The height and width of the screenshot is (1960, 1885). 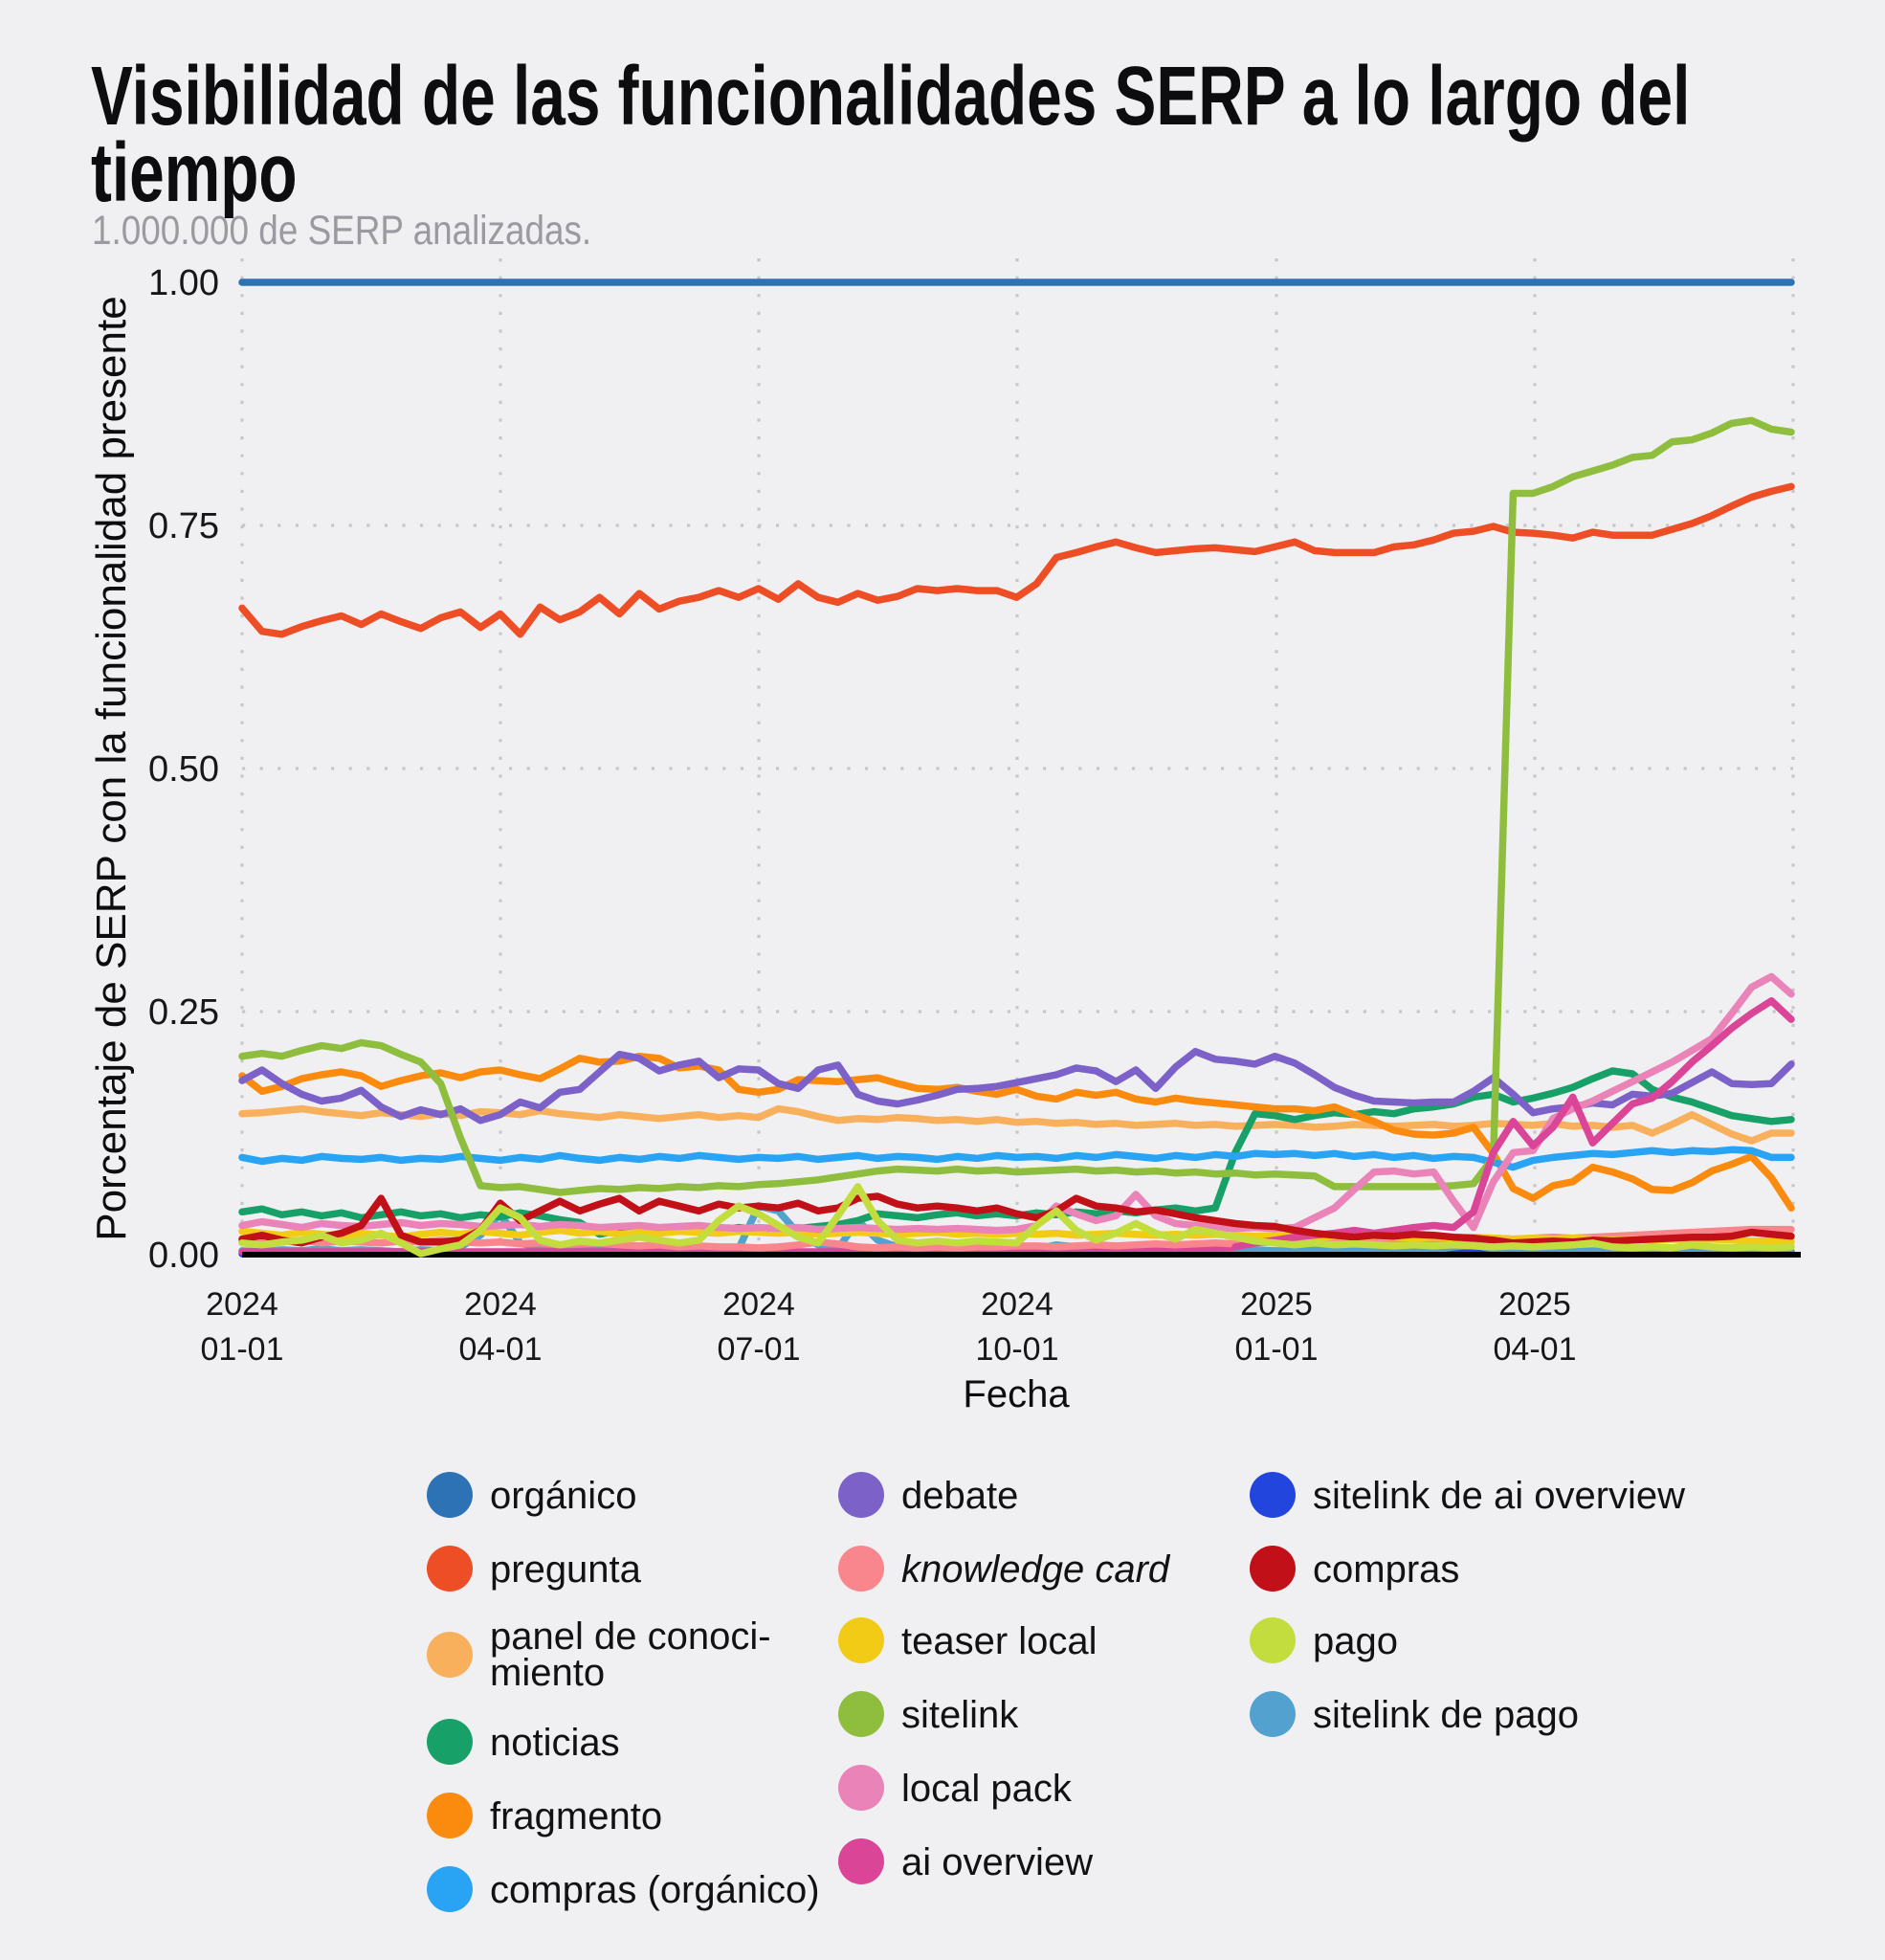 I want to click on svg-text: 0.25, so click(x=183, y=1012).